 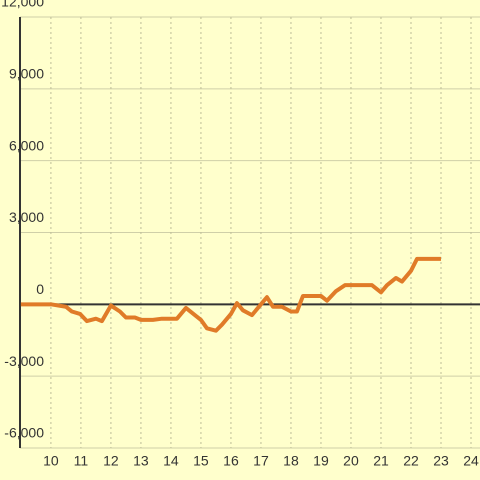 I want to click on x-tick-label: 22, so click(x=411, y=461).